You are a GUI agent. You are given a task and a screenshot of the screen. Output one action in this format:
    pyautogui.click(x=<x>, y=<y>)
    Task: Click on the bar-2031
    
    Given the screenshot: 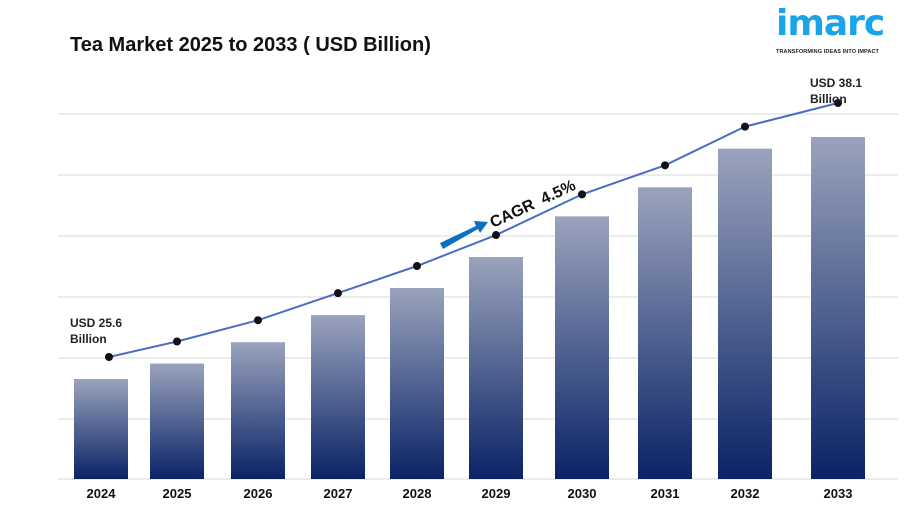 What is the action you would take?
    pyautogui.click(x=665, y=333)
    